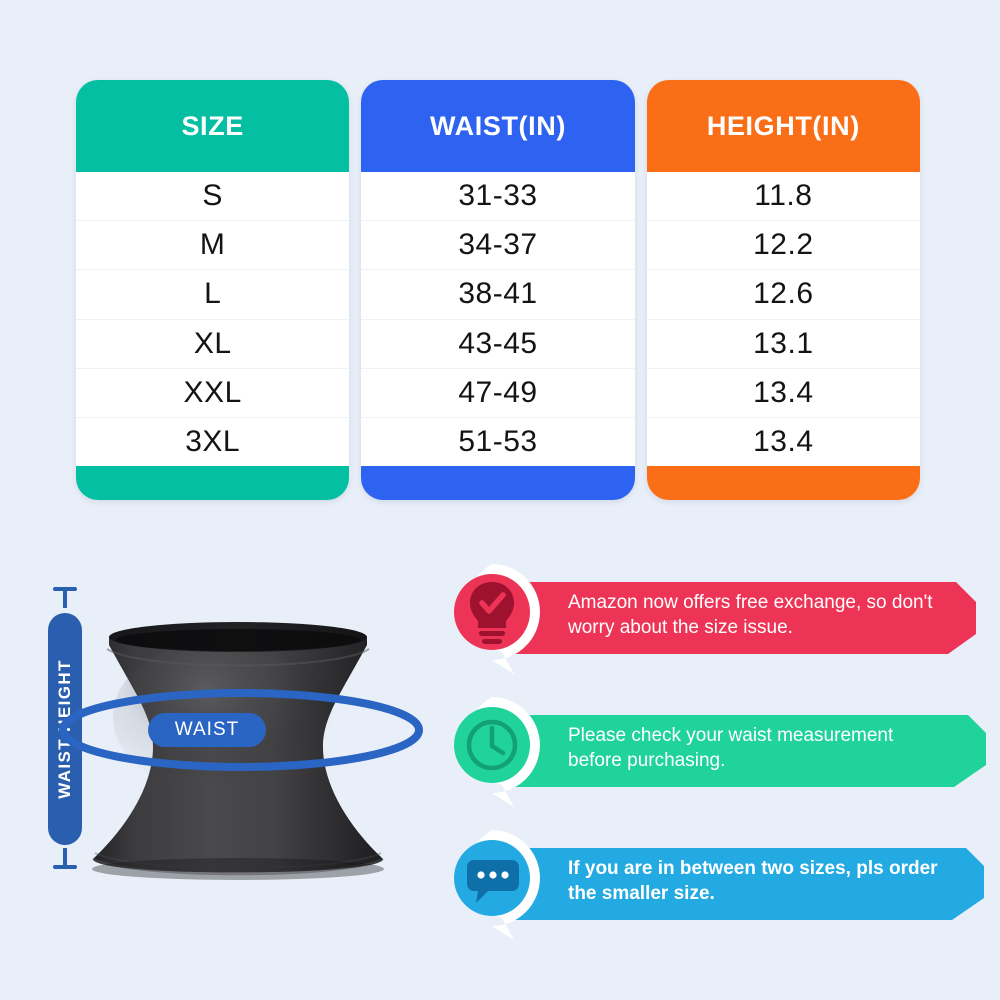 The height and width of the screenshot is (1000, 1000). What do you see at coordinates (213, 197) in the screenshot?
I see `table-cell-size-0: S` at bounding box center [213, 197].